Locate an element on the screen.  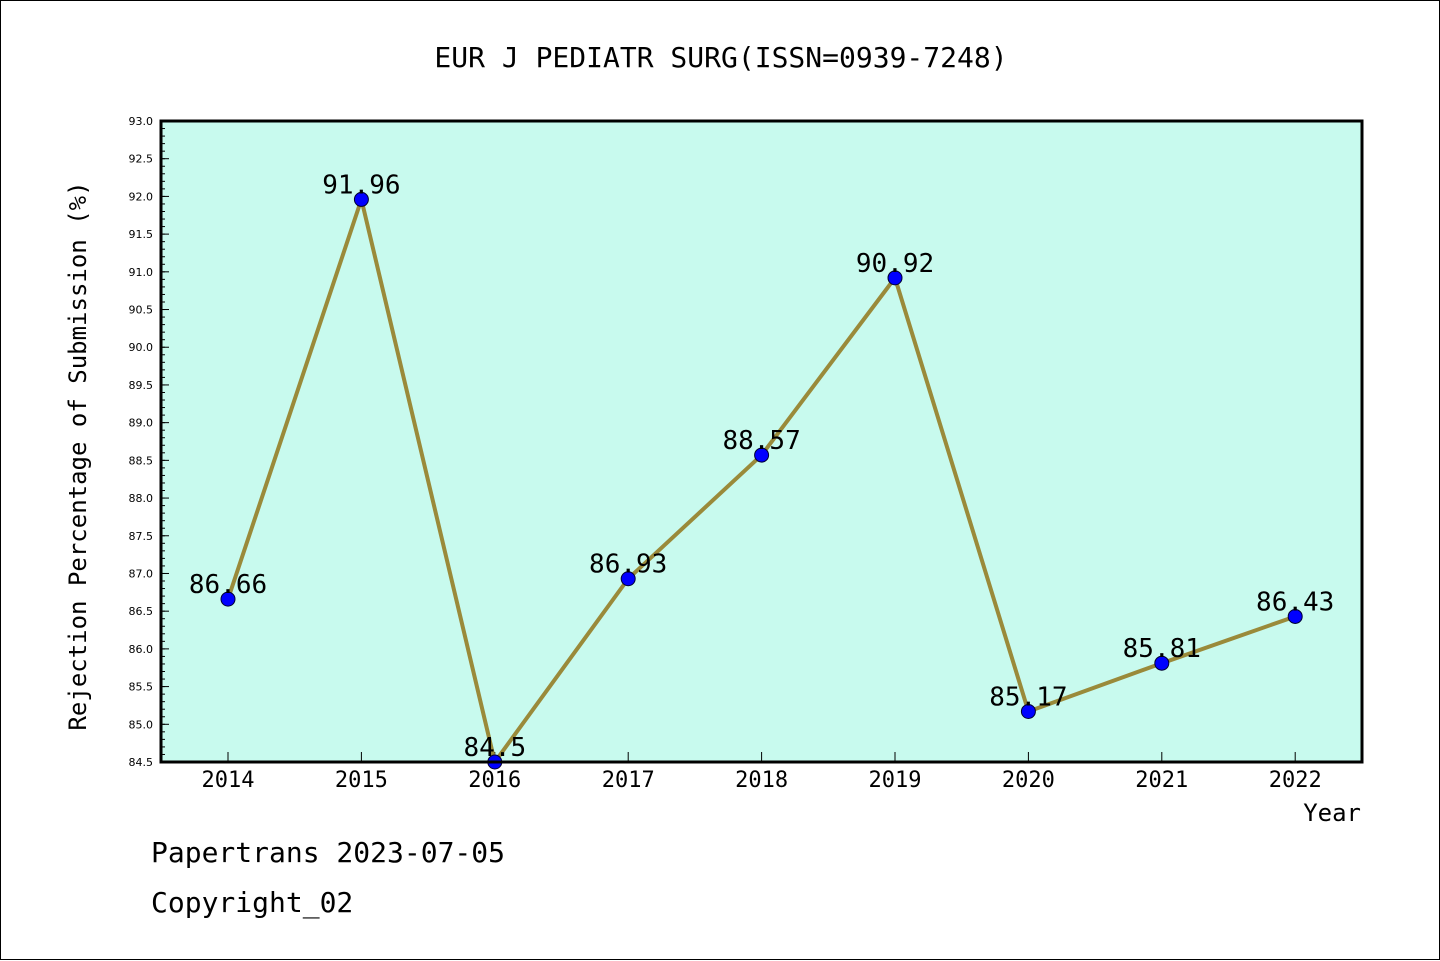
y-tick-label: 89.0 is located at coordinates (141, 423).